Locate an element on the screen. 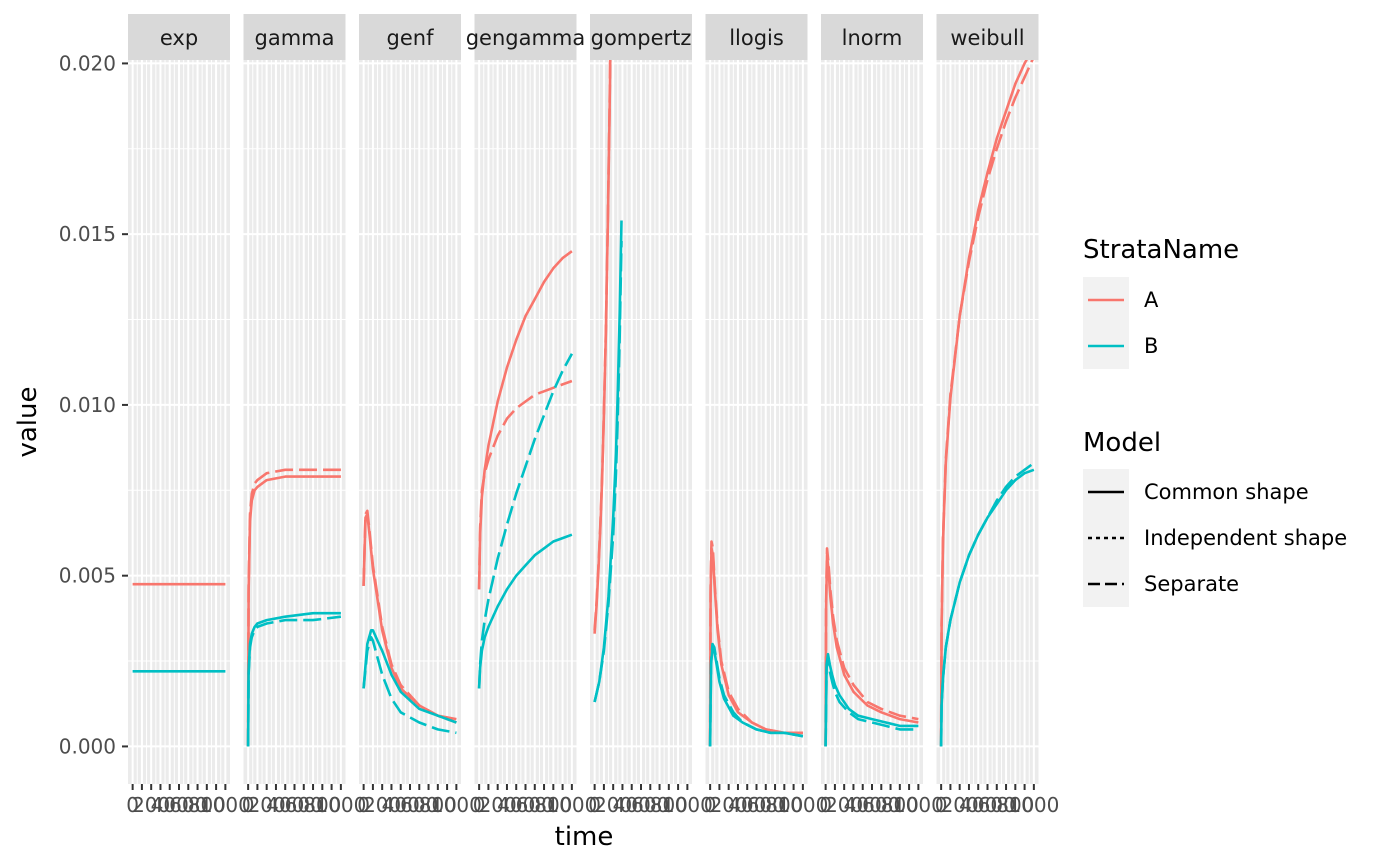  y-axis: 0.000 0.005 0.010 0.015 0.020 is located at coordinates (93, 404).